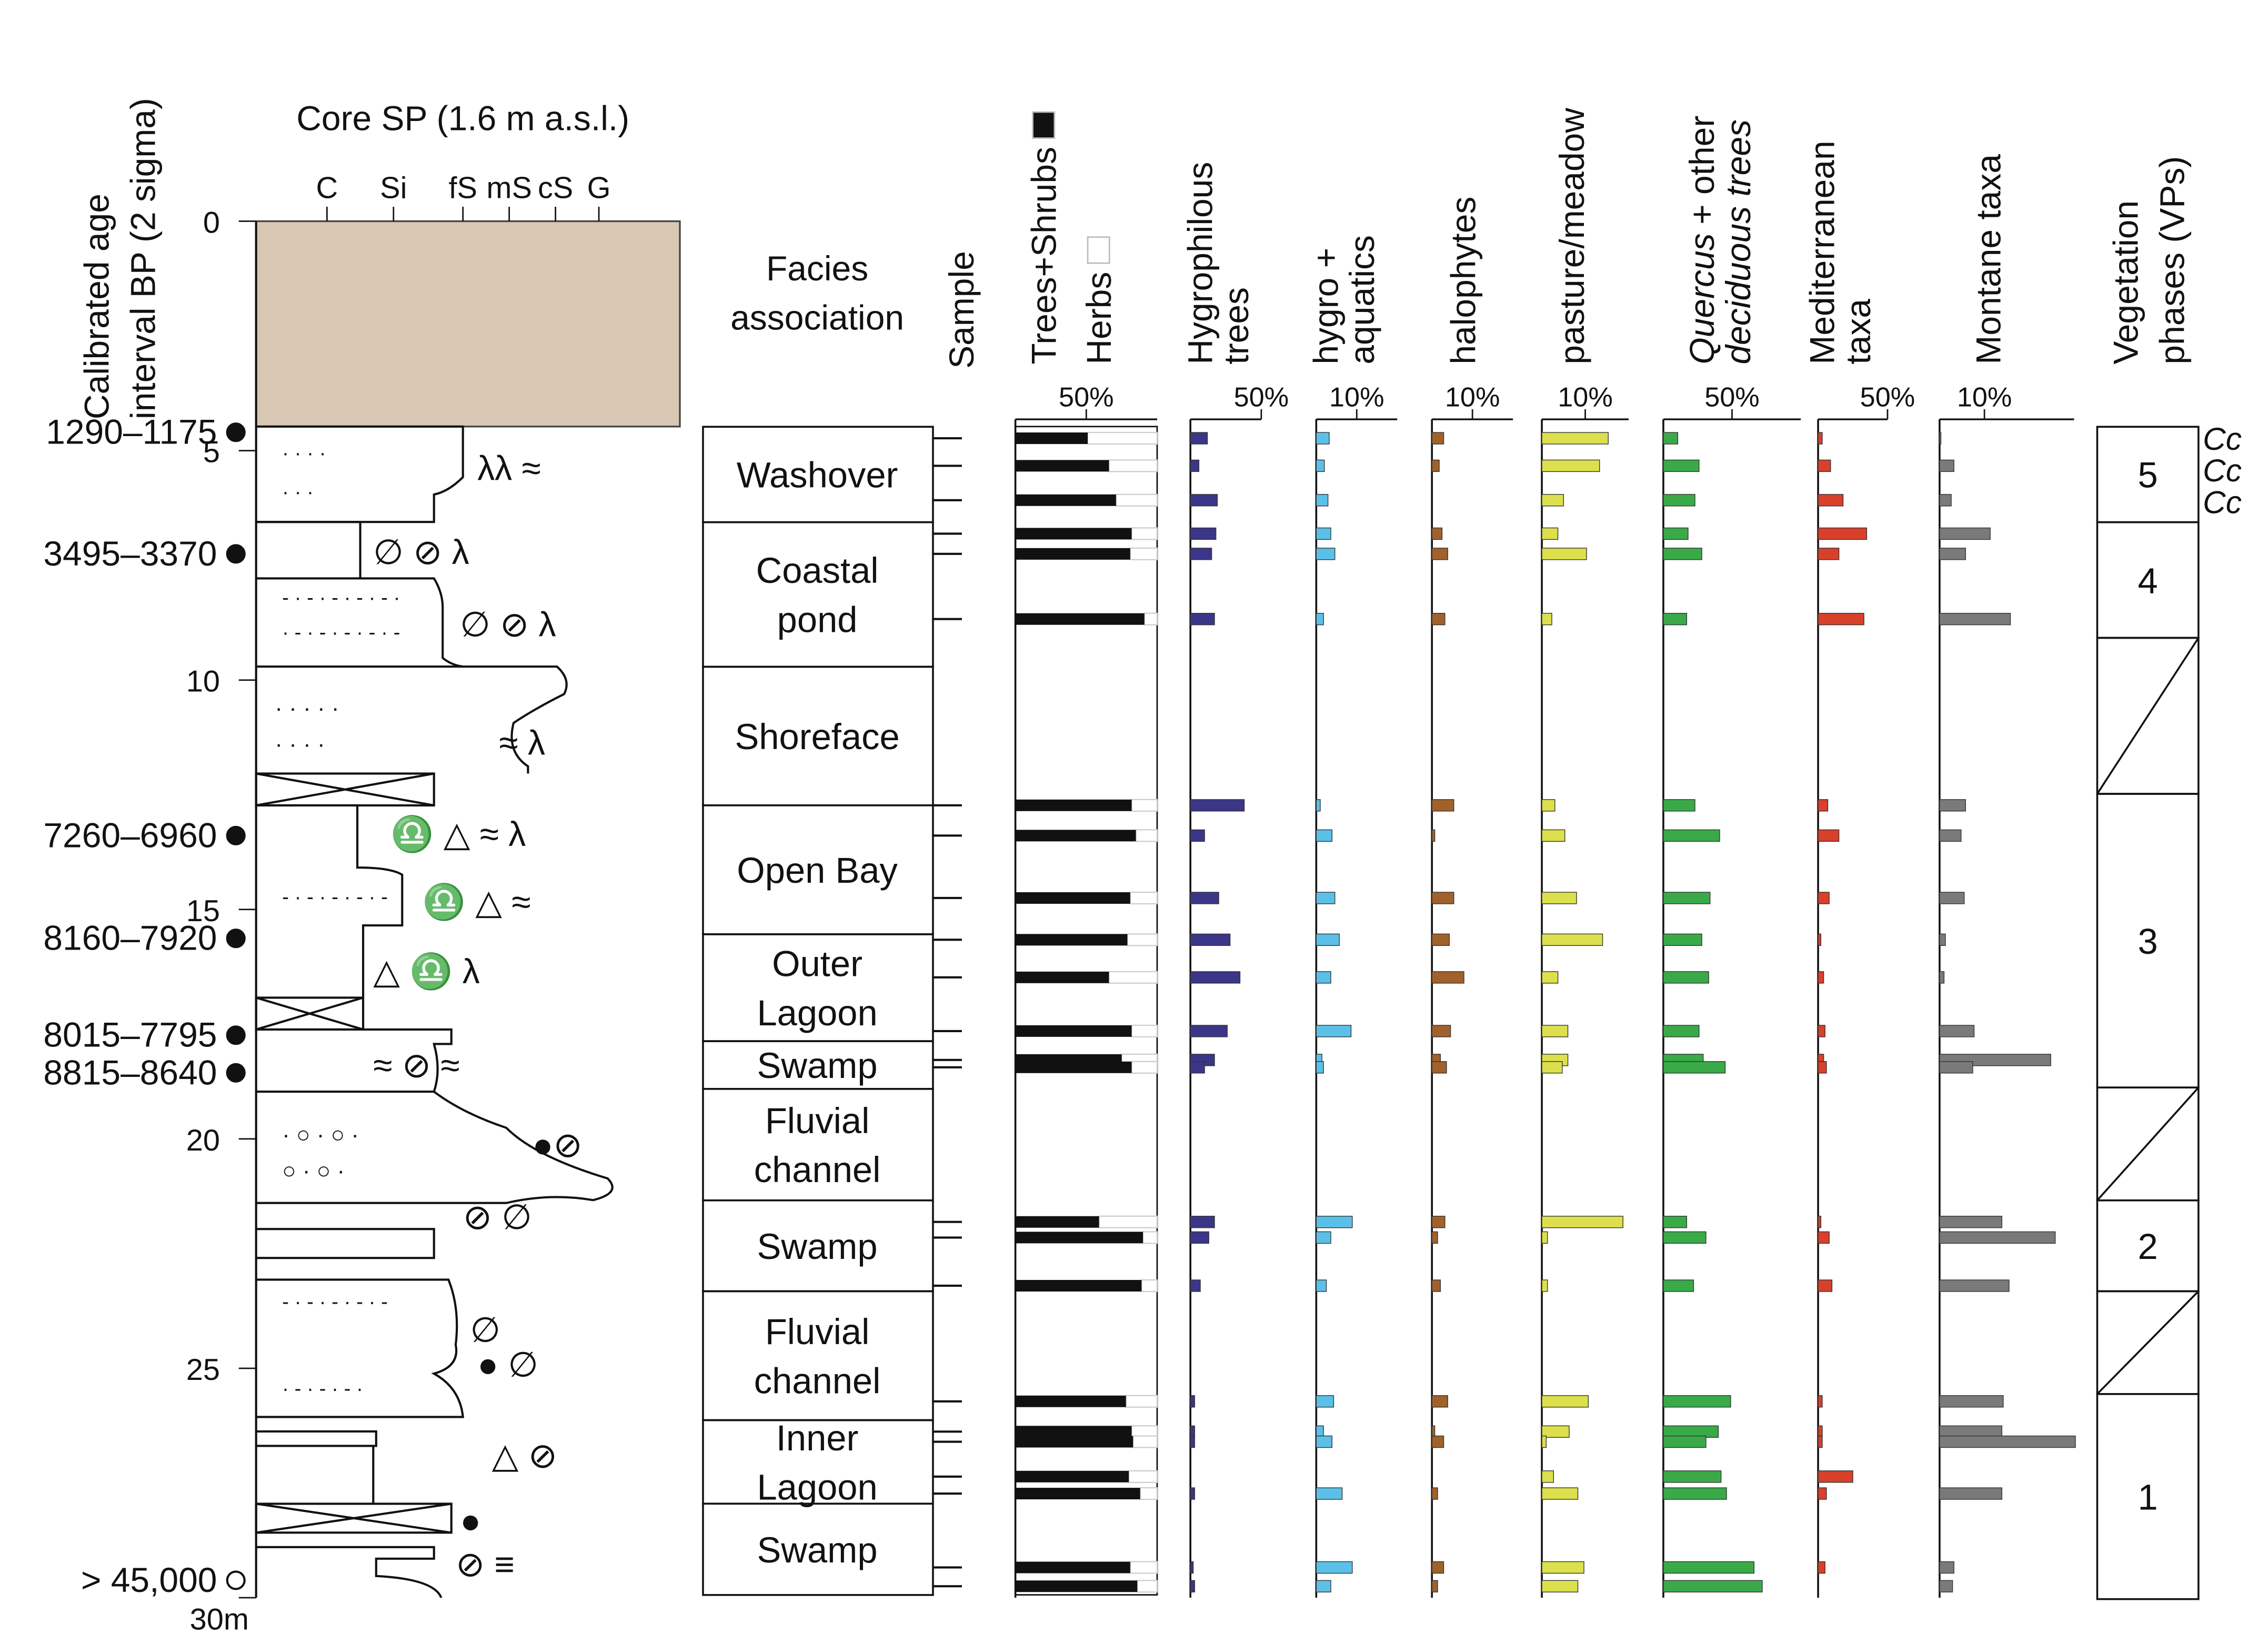 This screenshot has width=2268, height=1644. I want to click on grain-size-label: cS, so click(555, 188).